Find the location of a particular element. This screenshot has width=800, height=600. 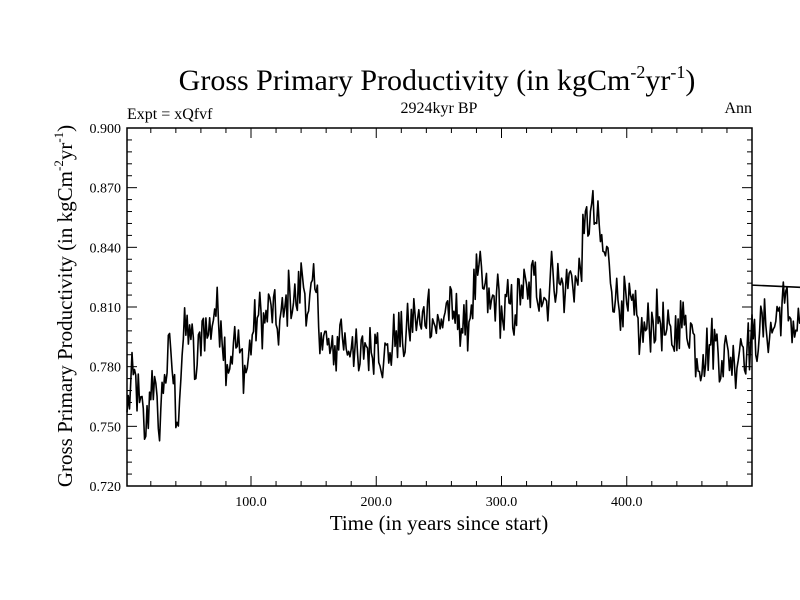

y-tick-label: 0.810 is located at coordinates (106, 308).